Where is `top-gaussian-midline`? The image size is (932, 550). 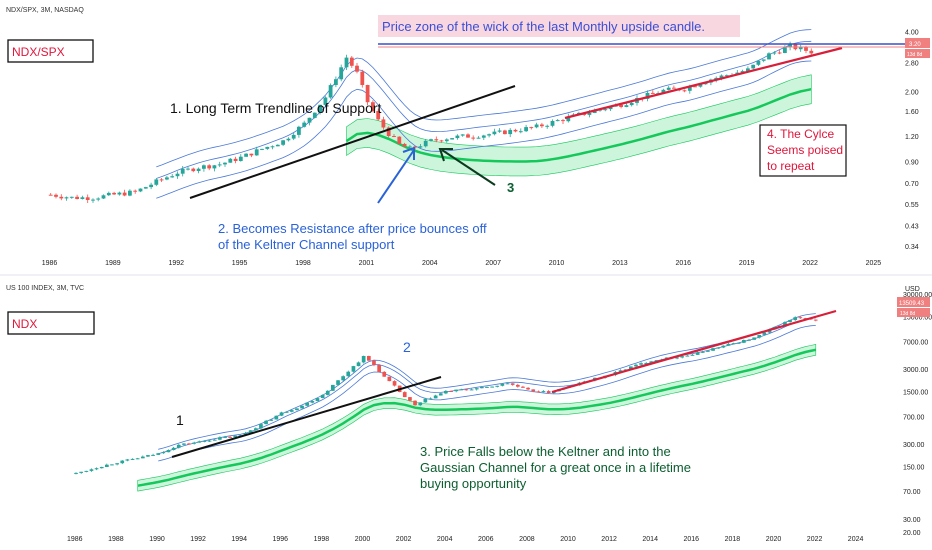 top-gaussian-midline is located at coordinates (578, 125).